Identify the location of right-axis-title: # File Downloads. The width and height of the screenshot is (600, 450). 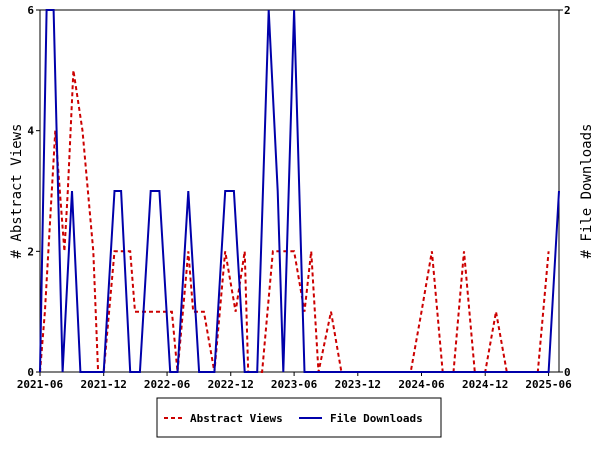
(587, 191).